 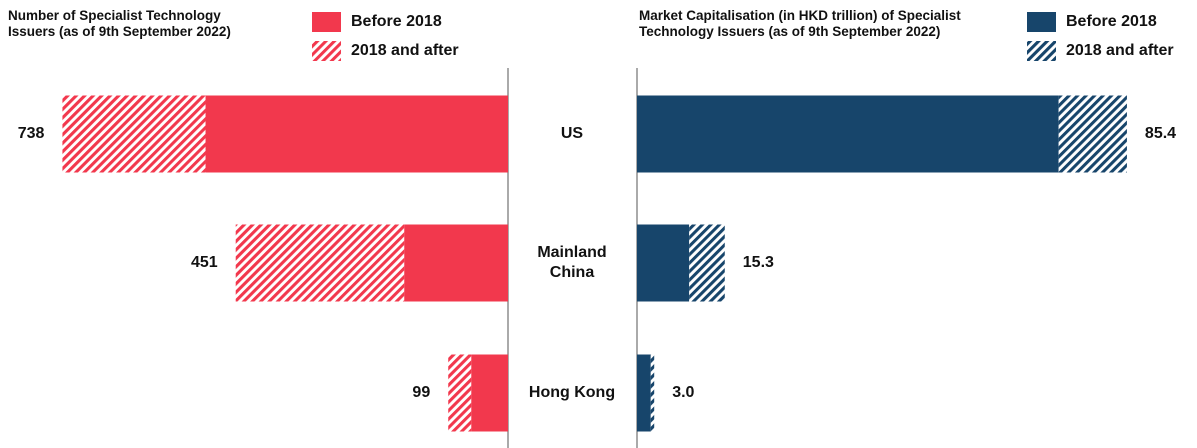 What do you see at coordinates (421, 392) in the screenshot?
I see `data-label: 99` at bounding box center [421, 392].